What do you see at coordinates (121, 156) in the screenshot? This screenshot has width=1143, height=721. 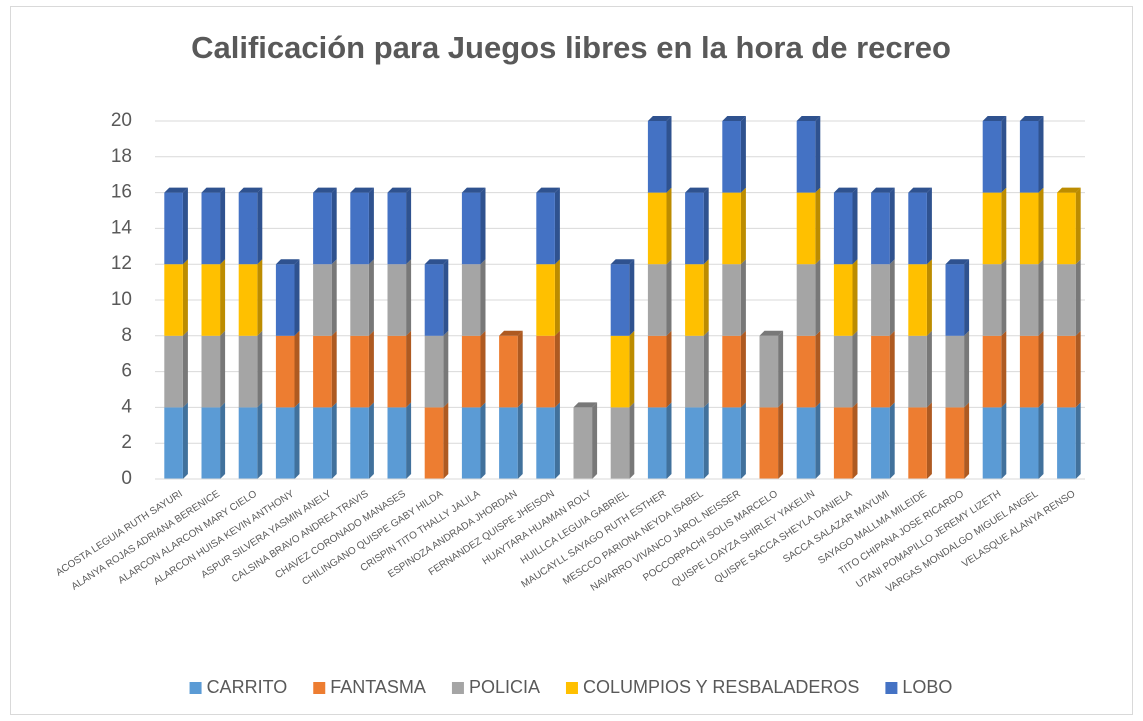 I see `y-tick-label: 18` at bounding box center [121, 156].